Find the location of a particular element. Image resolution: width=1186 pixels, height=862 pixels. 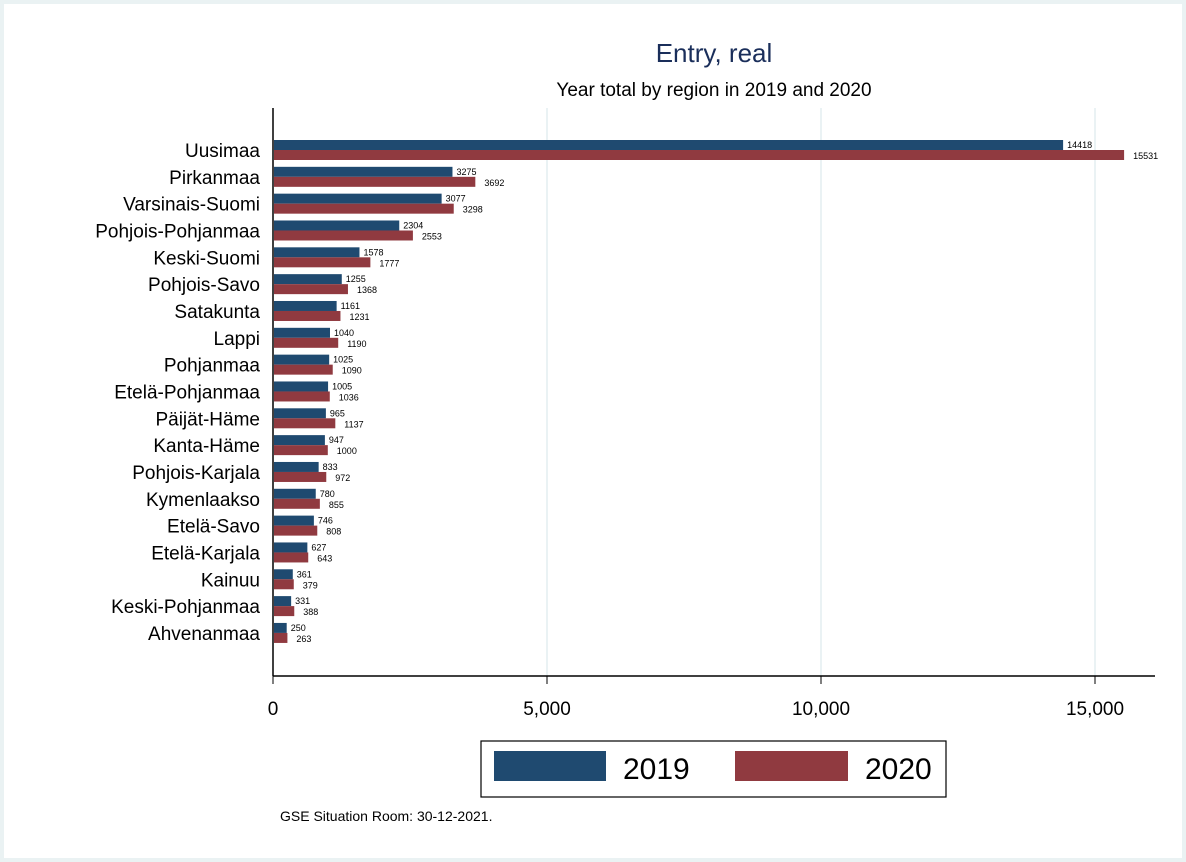

data-label-2020: 1190 is located at coordinates (356, 344).